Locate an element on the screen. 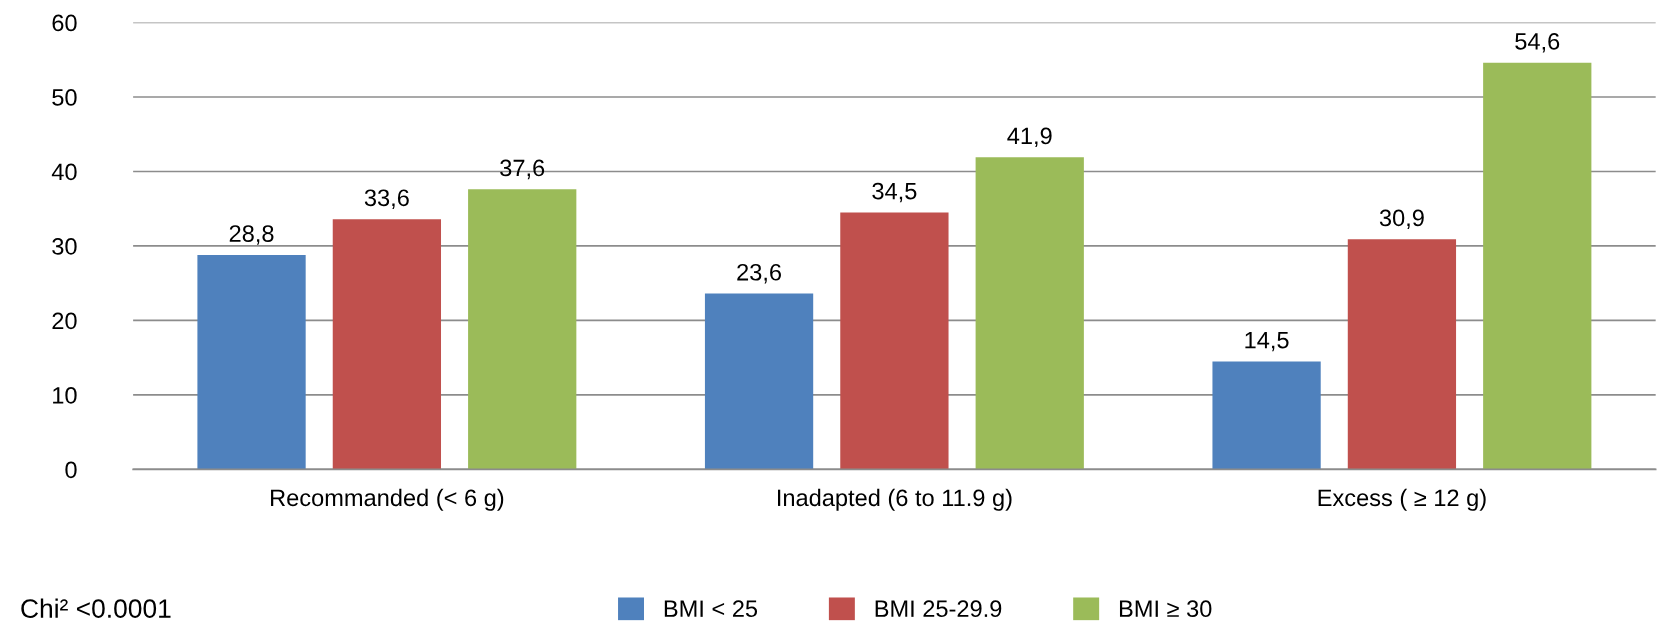  data-label: 14,5 is located at coordinates (1267, 341).